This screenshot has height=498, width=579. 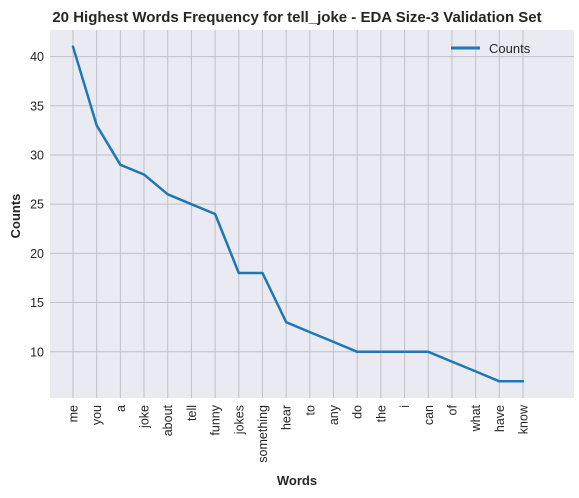 I want to click on y-tick-label: 30, so click(x=37, y=155).